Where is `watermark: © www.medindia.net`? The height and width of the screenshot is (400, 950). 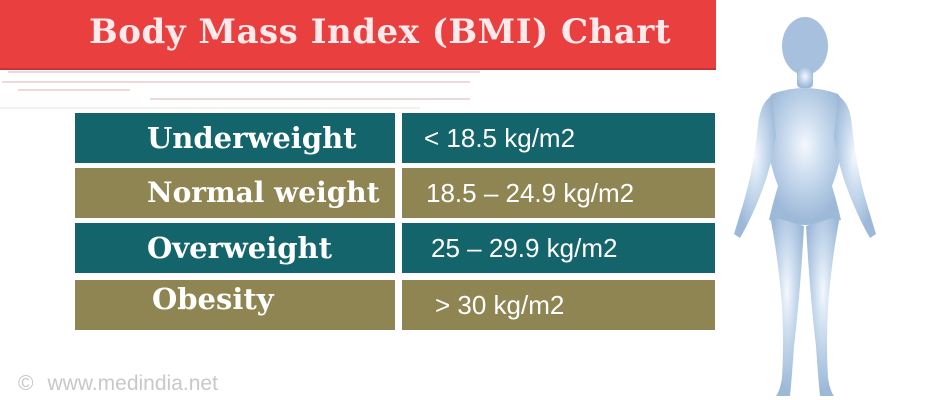 watermark: © www.medindia.net is located at coordinates (118, 384).